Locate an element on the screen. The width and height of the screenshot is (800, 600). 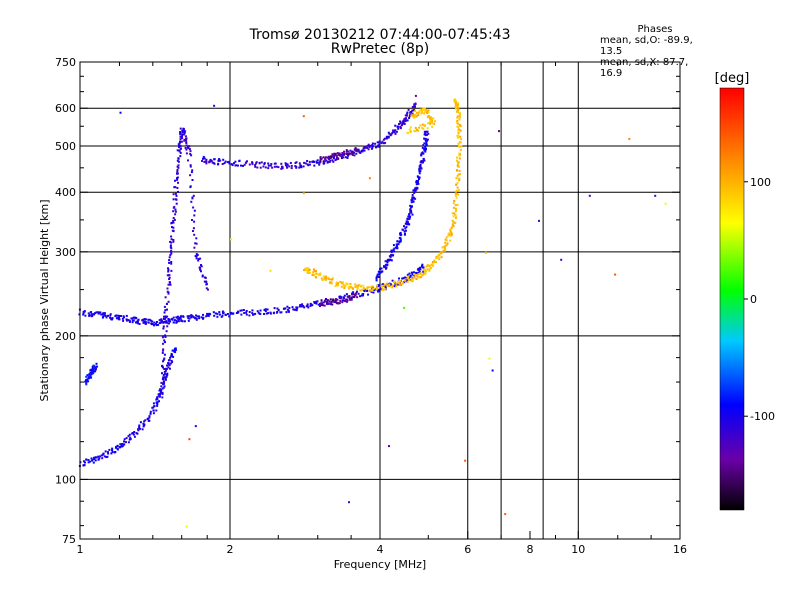
y-tick-label: 750 is located at coordinates (65, 62).